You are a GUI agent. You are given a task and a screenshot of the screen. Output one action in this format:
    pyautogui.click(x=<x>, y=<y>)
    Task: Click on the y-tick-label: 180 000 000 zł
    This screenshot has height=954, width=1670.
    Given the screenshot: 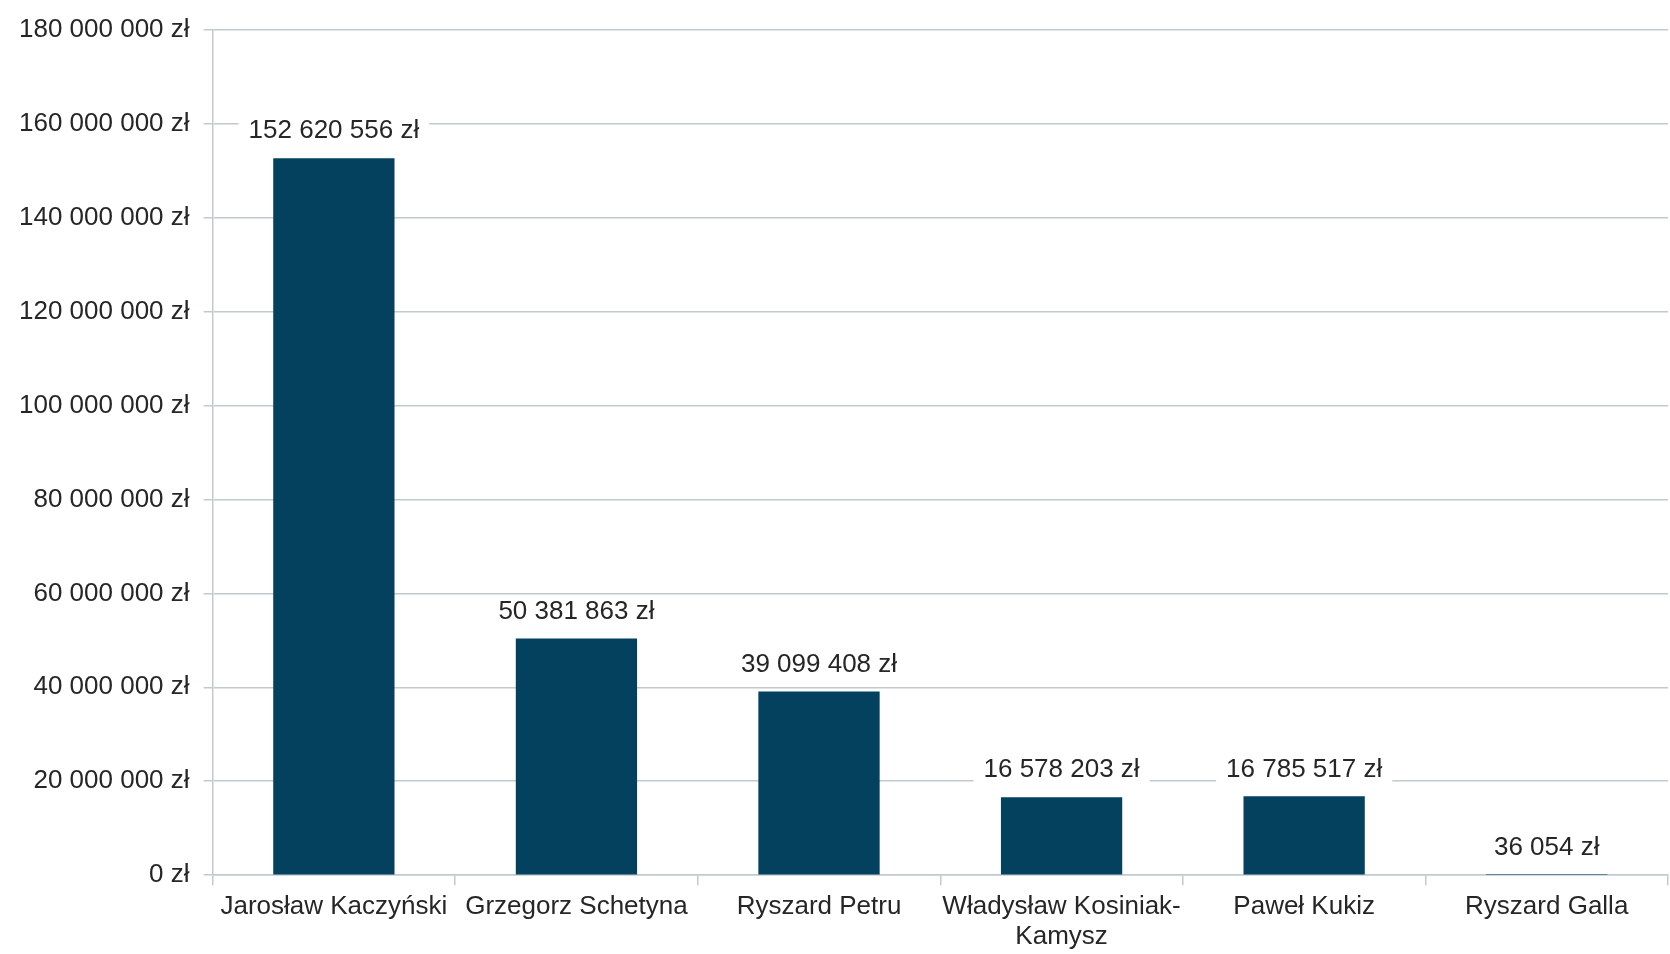 What is the action you would take?
    pyautogui.click(x=104, y=27)
    